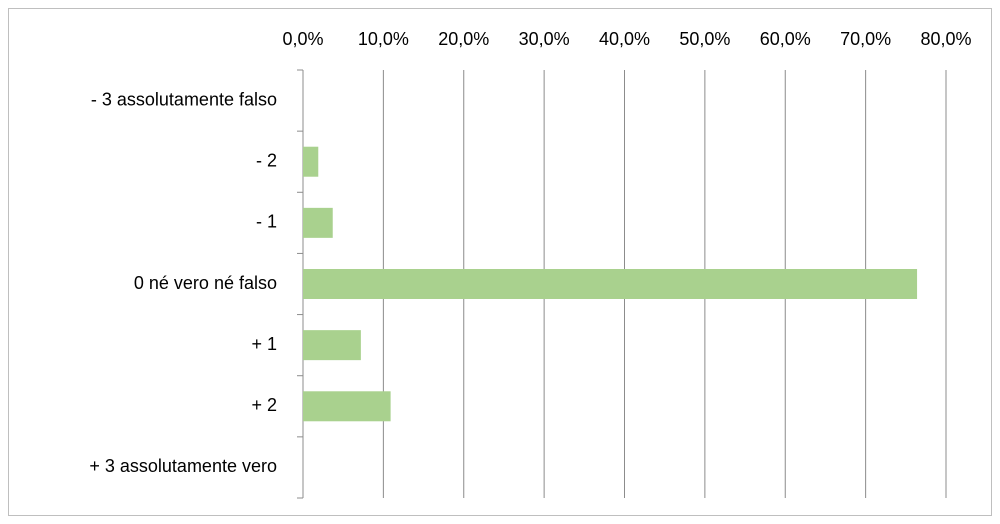 The height and width of the screenshot is (524, 1000). What do you see at coordinates (302, 39) in the screenshot?
I see `x-tick-label: 0,0%` at bounding box center [302, 39].